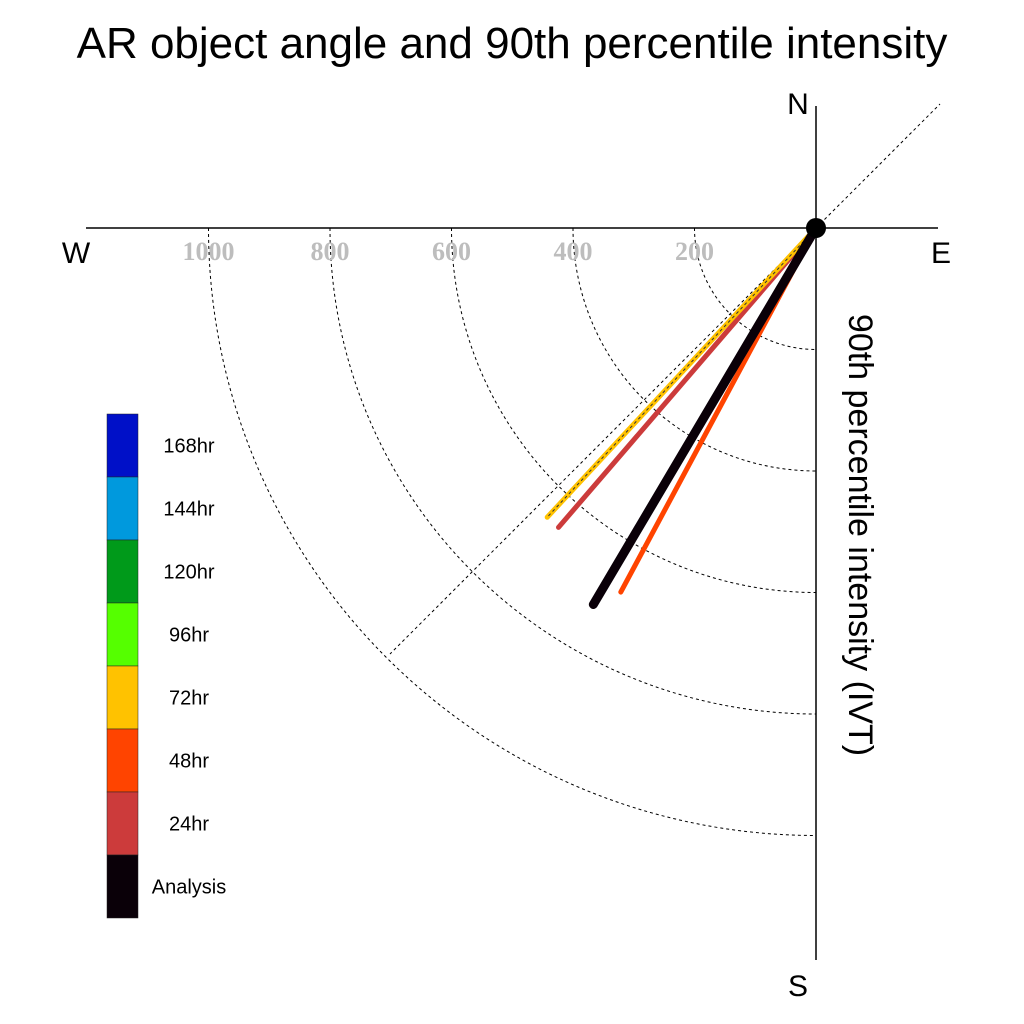 Image resolution: width=1024 pixels, height=1024 pixels. Describe the element at coordinates (189, 636) in the screenshot. I see `legend-label-96hr: 96hr` at that location.